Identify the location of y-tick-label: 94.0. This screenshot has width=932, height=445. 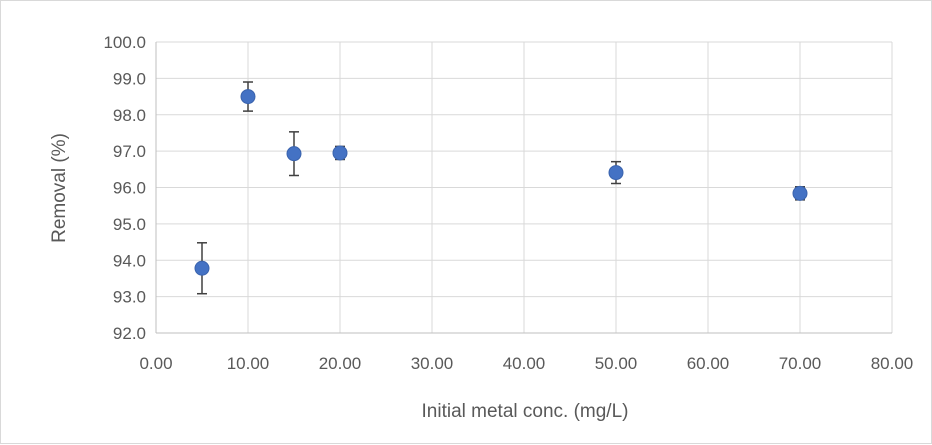
(129, 260).